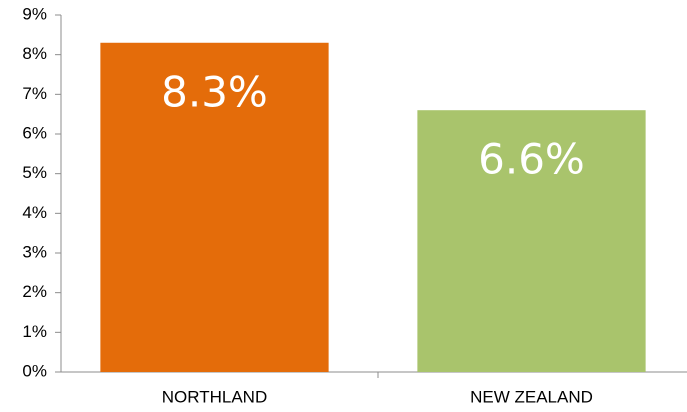  I want to click on y-tick-label: 3%, so click(34, 251).